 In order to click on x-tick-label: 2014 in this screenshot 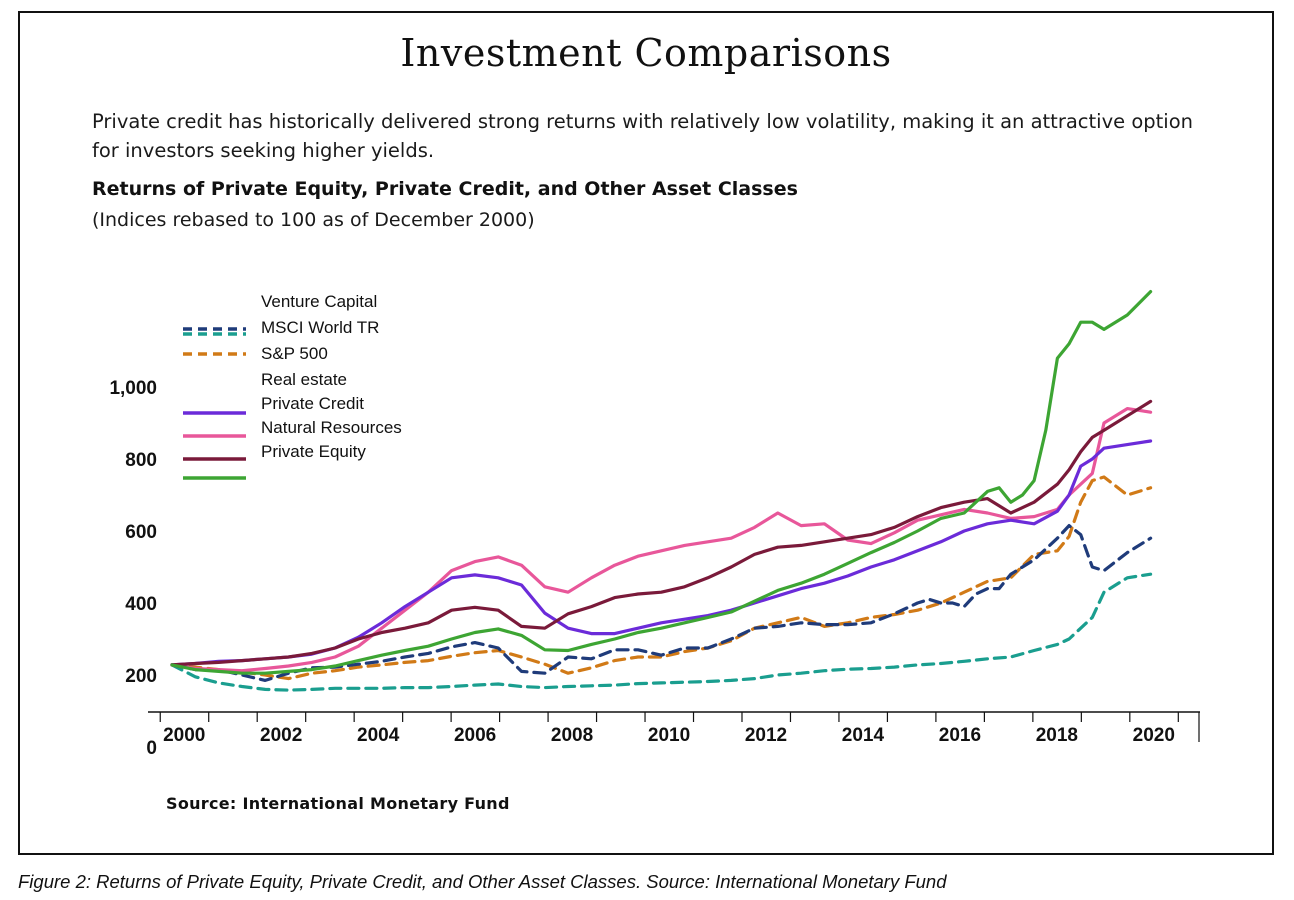, I will do `click(863, 735)`.